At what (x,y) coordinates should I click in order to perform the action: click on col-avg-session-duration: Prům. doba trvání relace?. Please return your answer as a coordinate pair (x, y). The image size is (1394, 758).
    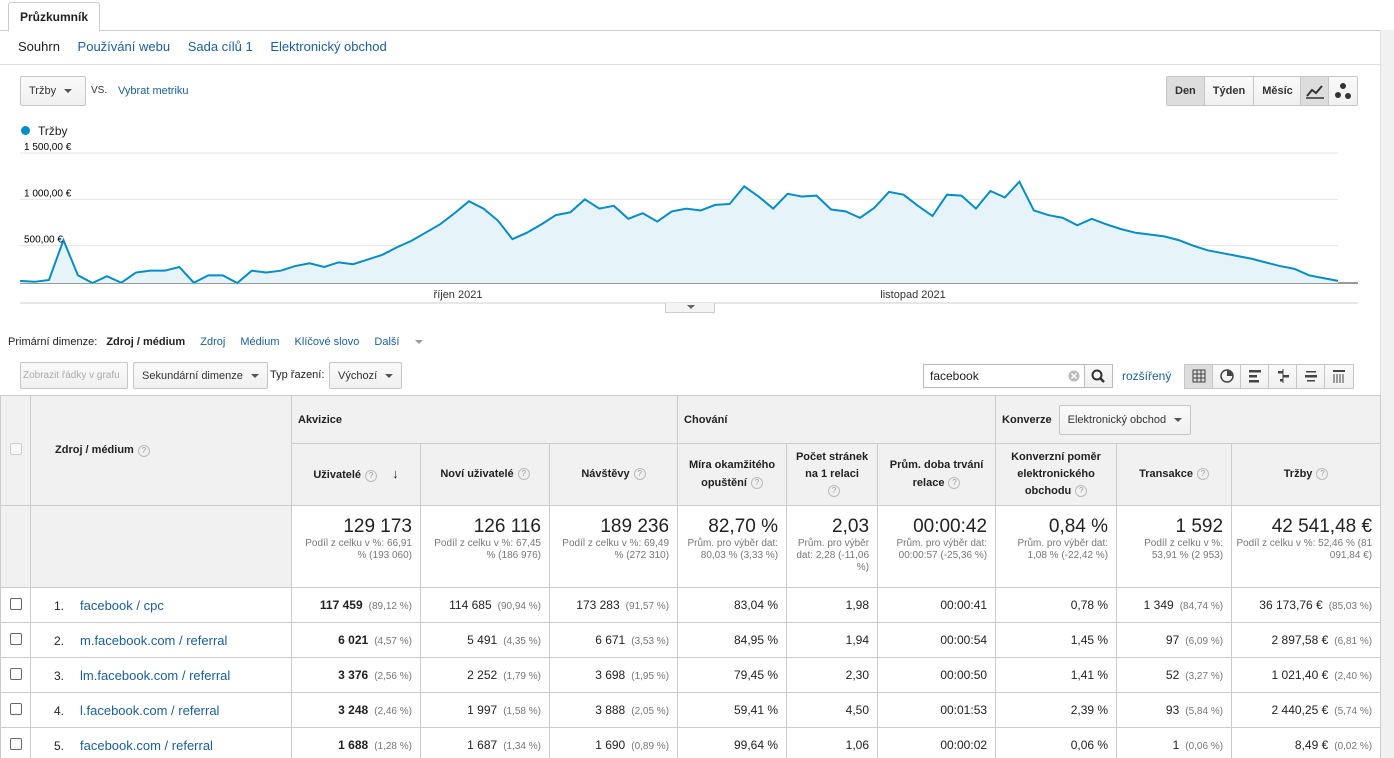
    Looking at the image, I should click on (937, 474).